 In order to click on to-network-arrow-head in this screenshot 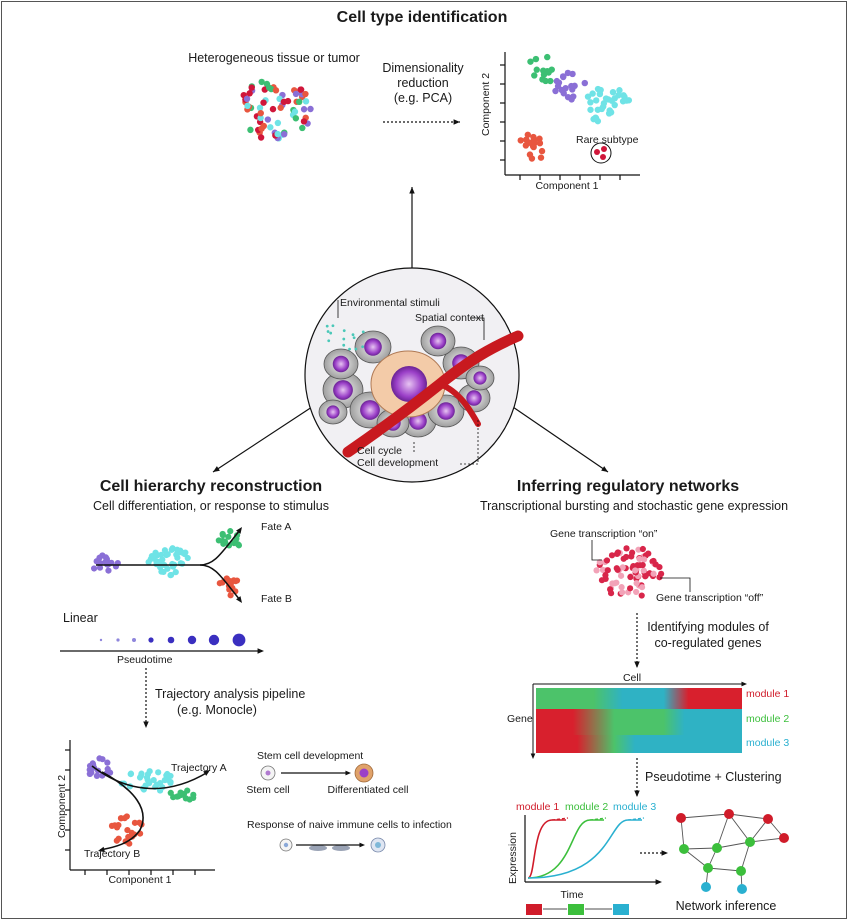, I will do `click(664, 853)`.